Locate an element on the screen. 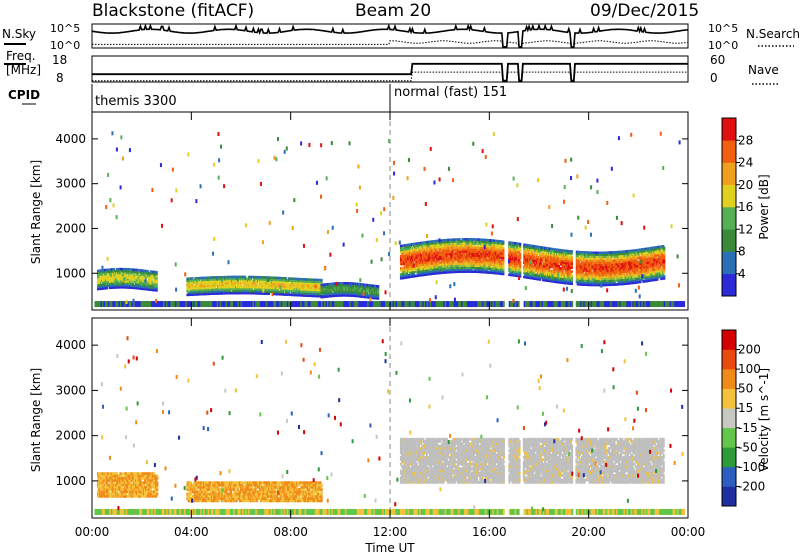  count-tick-left-top: 10^5 is located at coordinates (65, 28).